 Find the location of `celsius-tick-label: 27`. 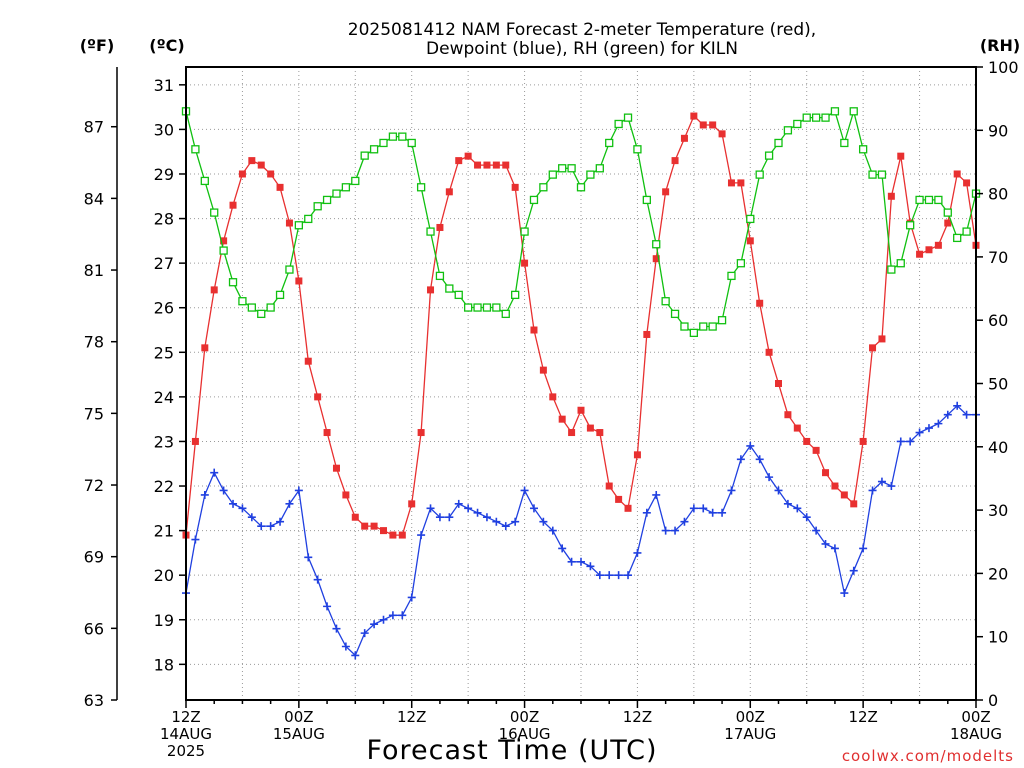

celsius-tick-label: 27 is located at coordinates (164, 263).